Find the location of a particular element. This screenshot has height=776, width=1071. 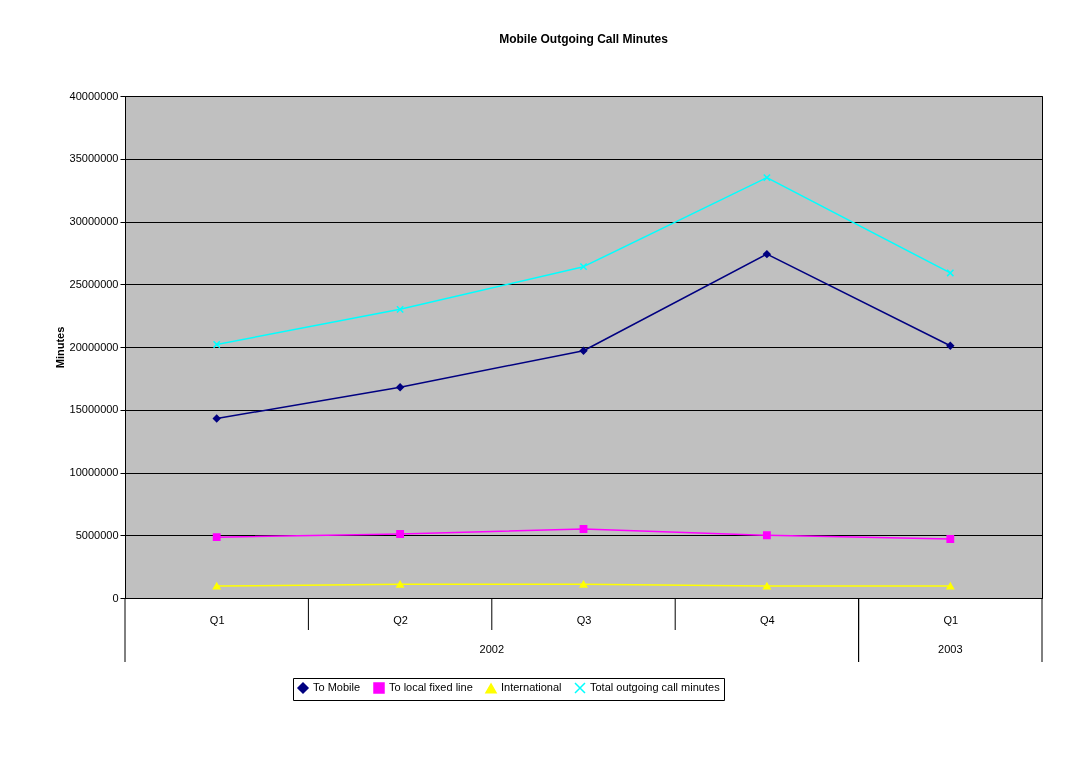

x-tick-label: Q4 is located at coordinates (767, 619).